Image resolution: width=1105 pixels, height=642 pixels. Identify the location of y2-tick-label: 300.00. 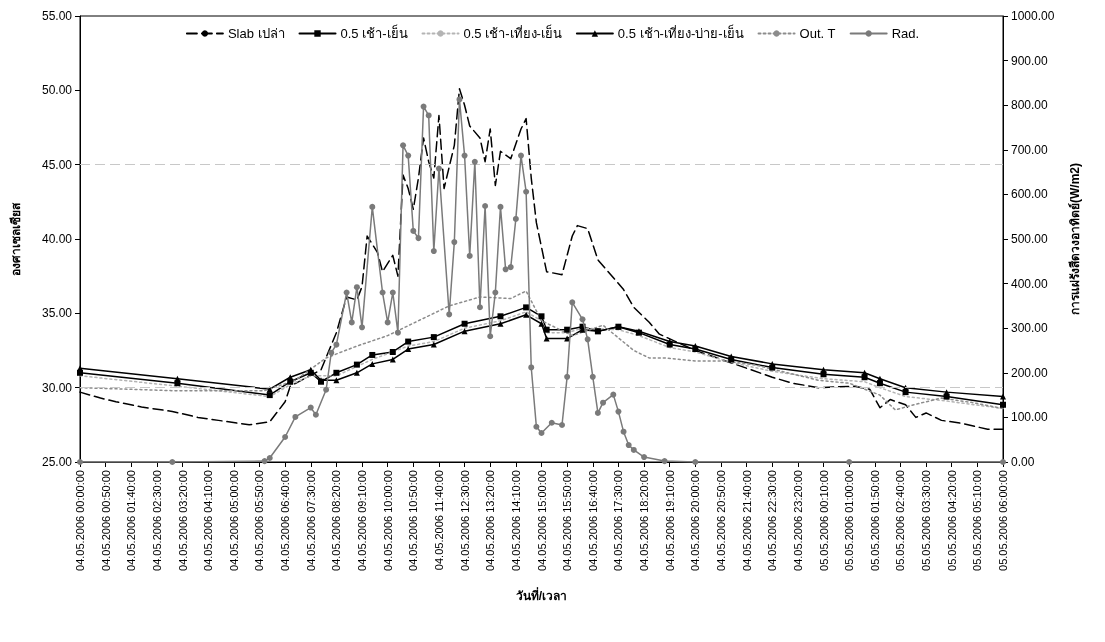
(1030, 328).